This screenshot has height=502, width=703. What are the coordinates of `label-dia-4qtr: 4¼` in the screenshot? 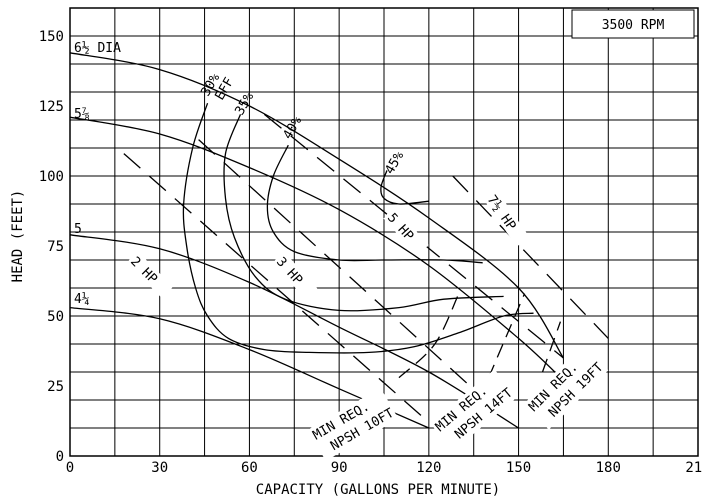 It's located at (82, 299).